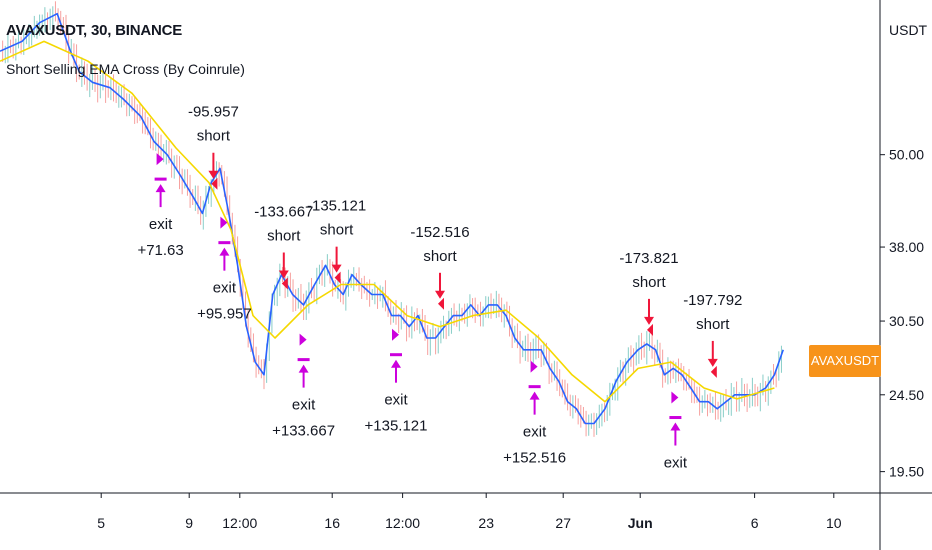 The width and height of the screenshot is (932, 550). I want to click on exit-value: +135.121, so click(396, 426).